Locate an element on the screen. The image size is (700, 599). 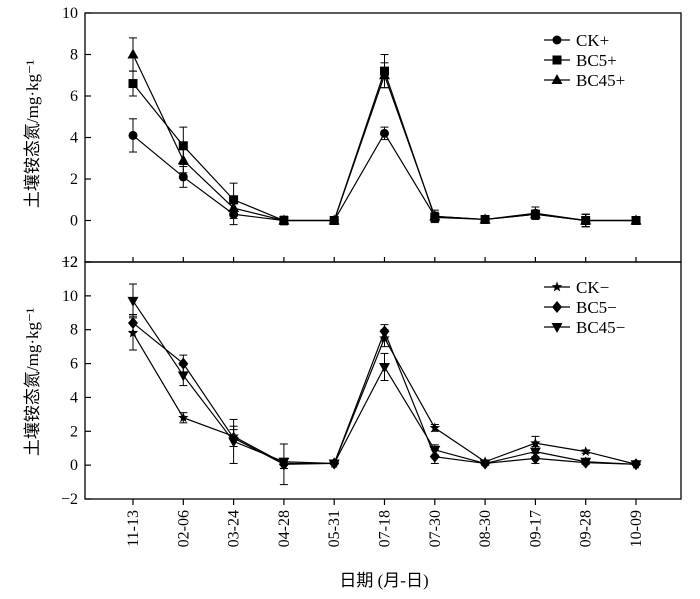
x-tick-label: 07-18 is located at coordinates (385, 528).